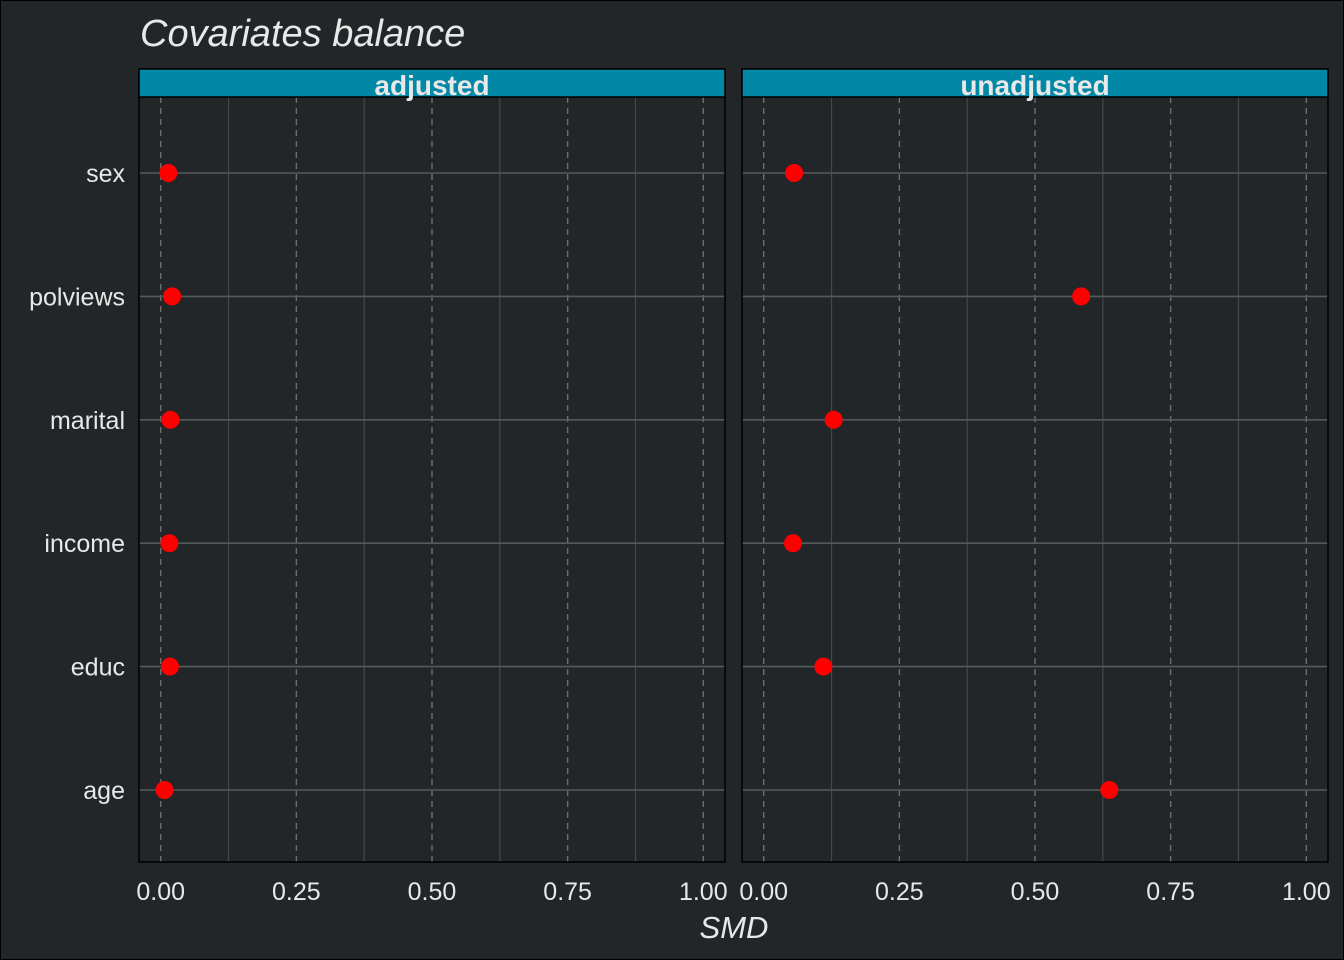 The width and height of the screenshot is (1344, 960). I want to click on chart-title: Covariates balance, so click(302, 34).